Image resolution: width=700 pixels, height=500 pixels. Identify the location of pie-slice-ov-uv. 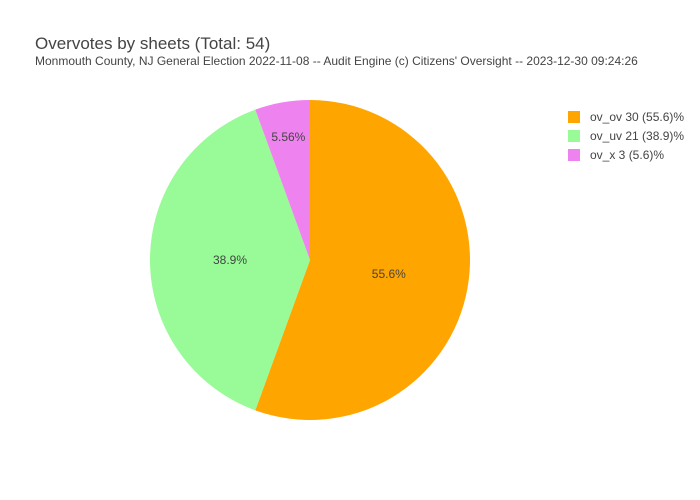
(229, 260).